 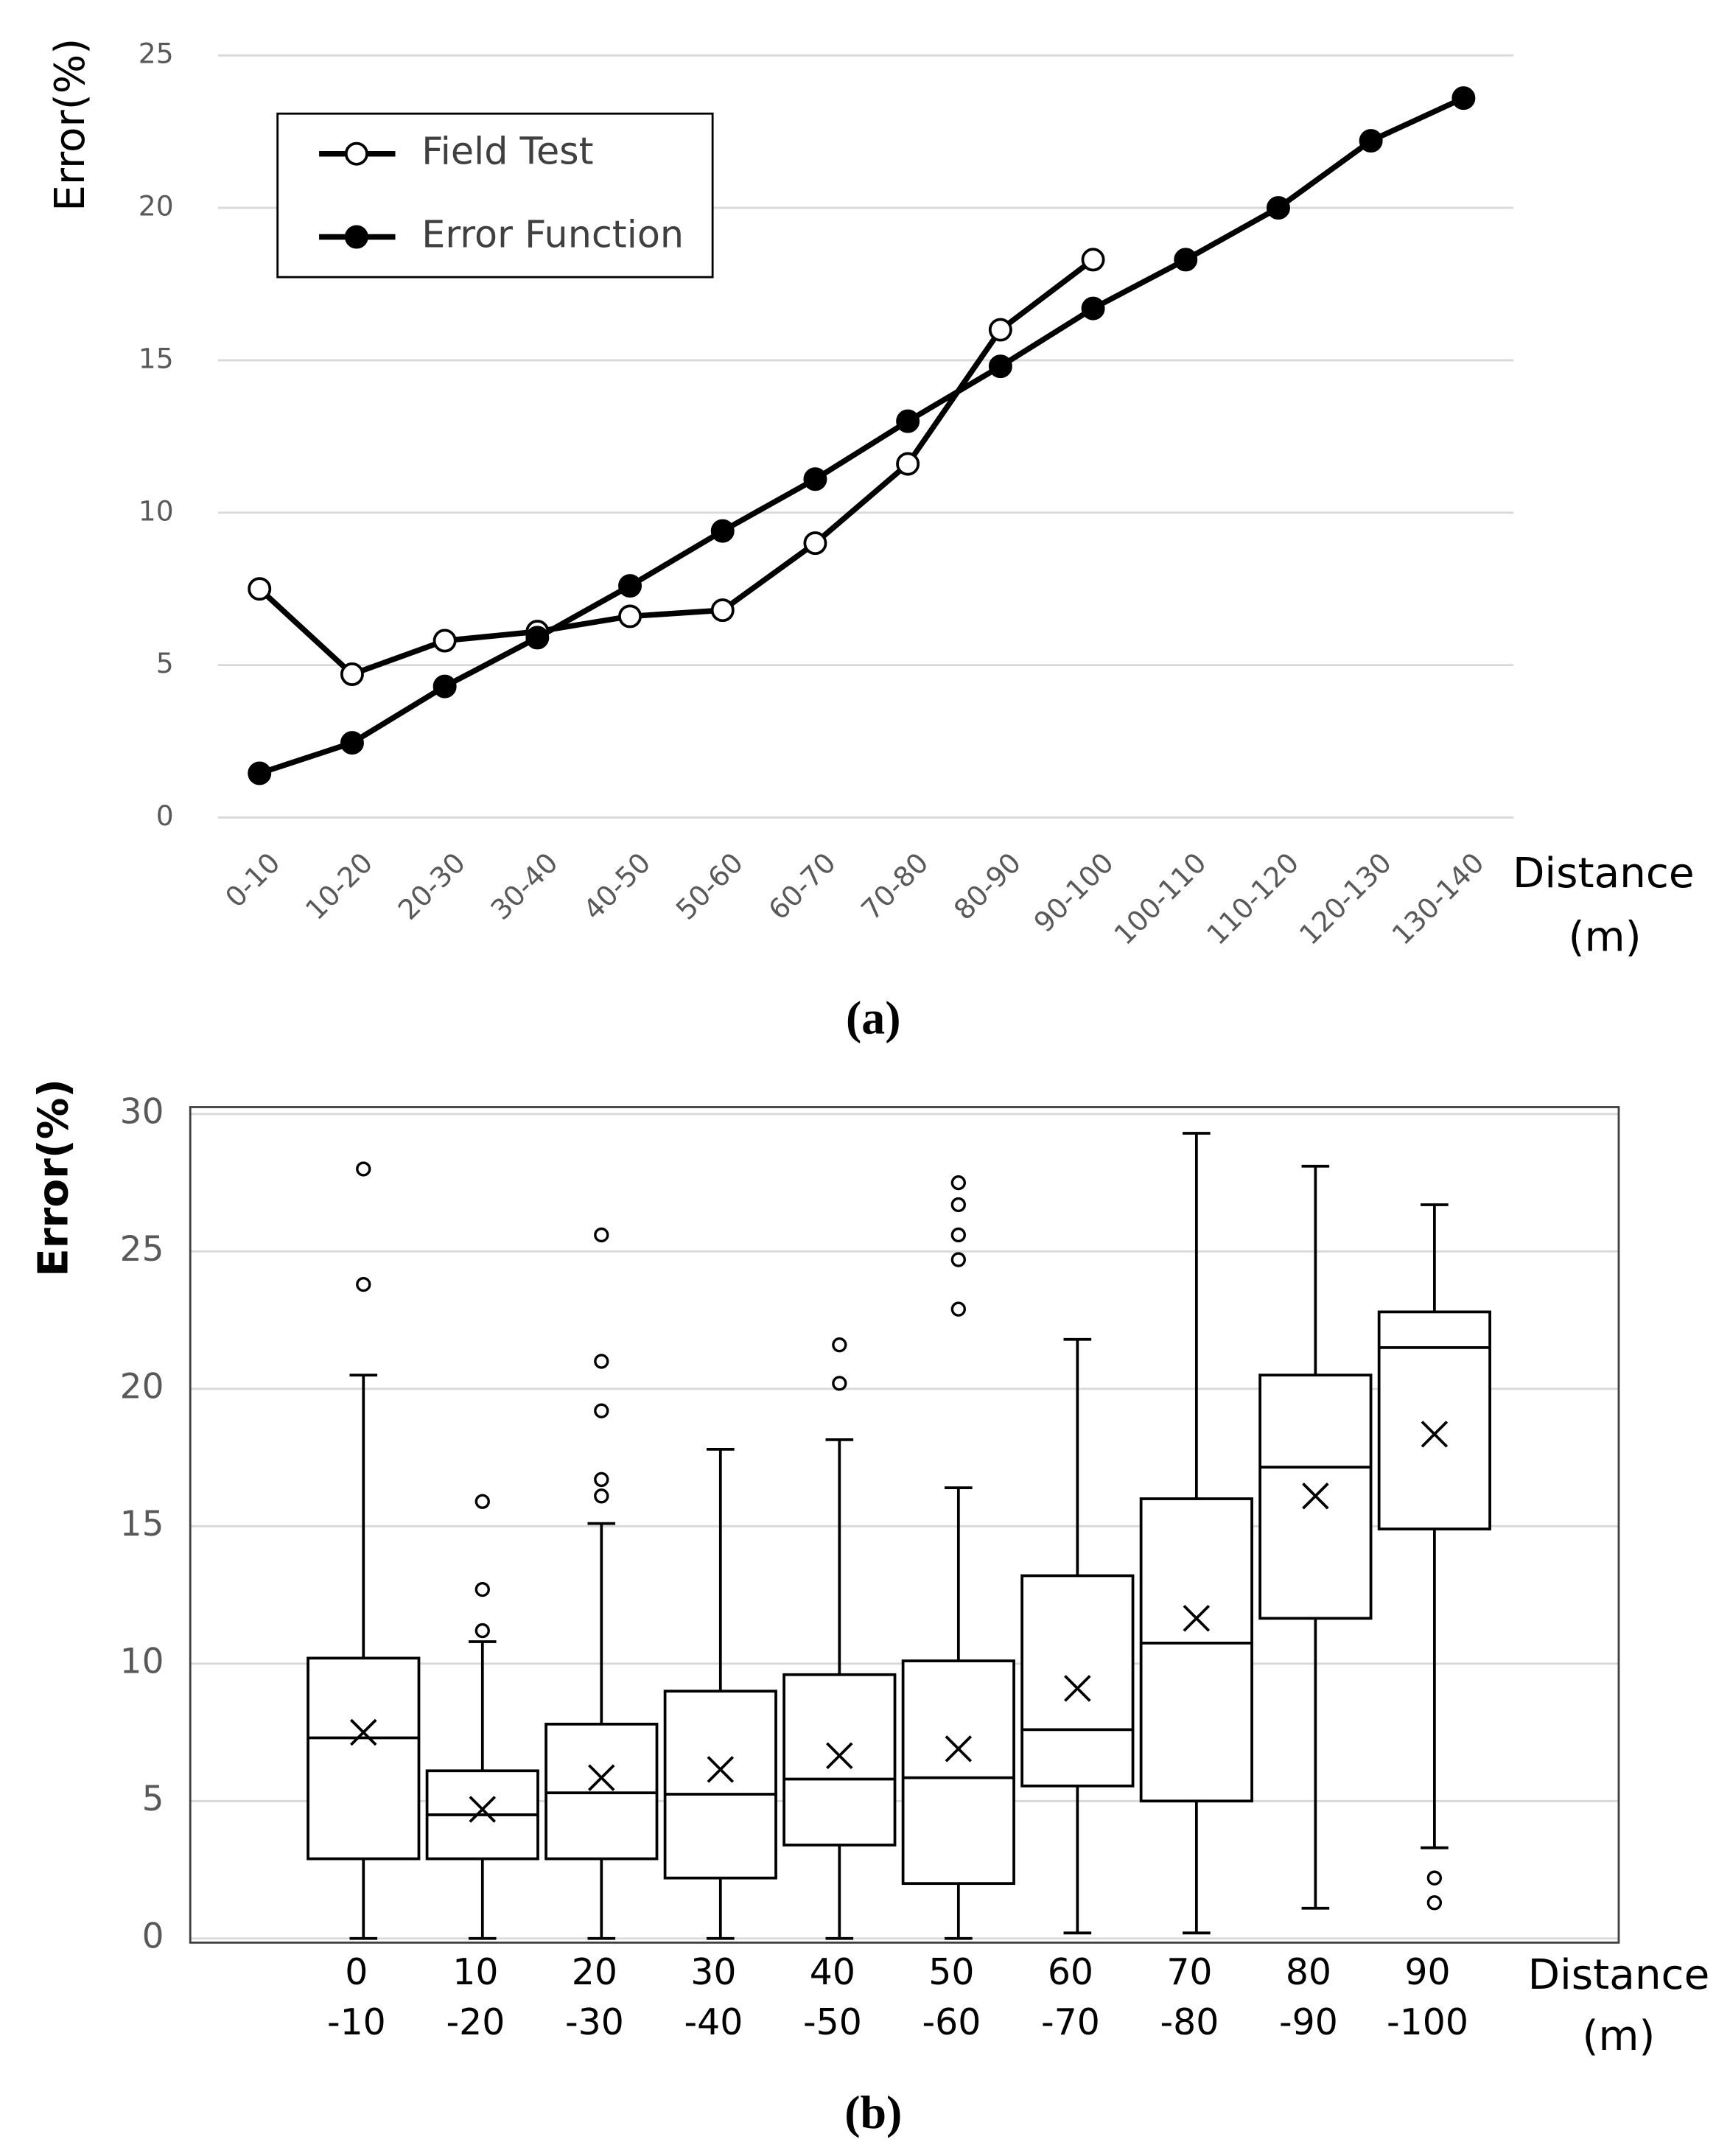 I want to click on x-tick-label: -80, so click(x=1189, y=2022).